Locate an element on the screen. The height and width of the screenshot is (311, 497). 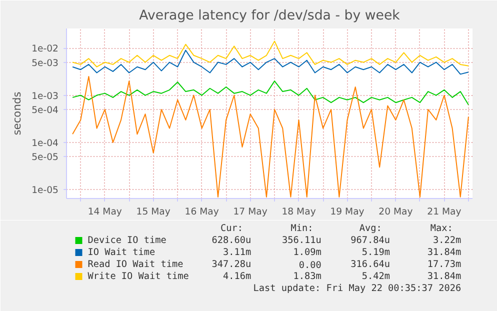
text: Max: is located at coordinates (441, 228).